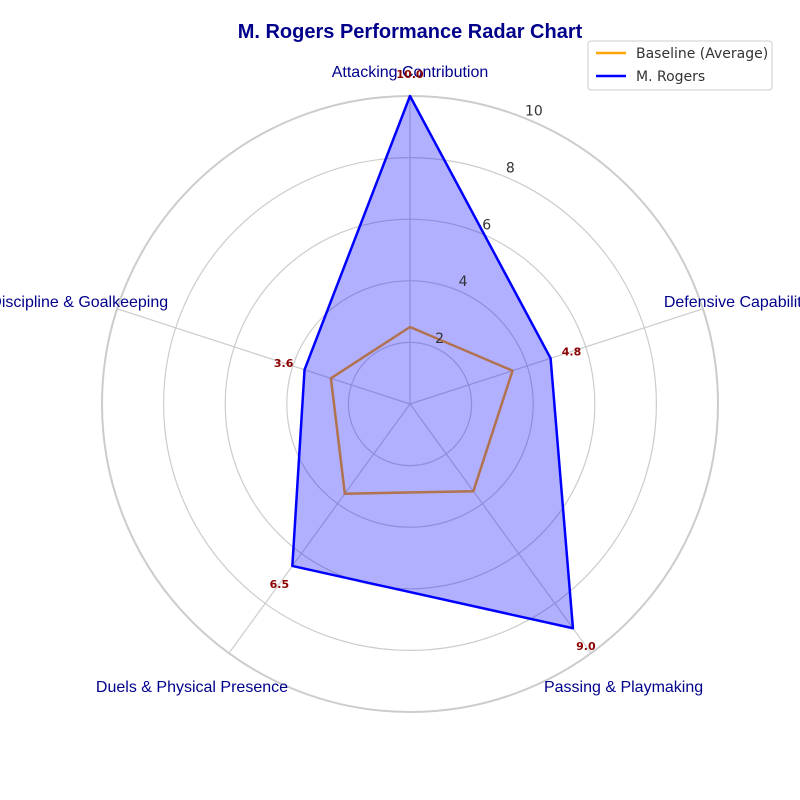  Describe the element at coordinates (410, 32) in the screenshot. I see `chart-title: M. Rogers Performance Radar Chart` at that location.